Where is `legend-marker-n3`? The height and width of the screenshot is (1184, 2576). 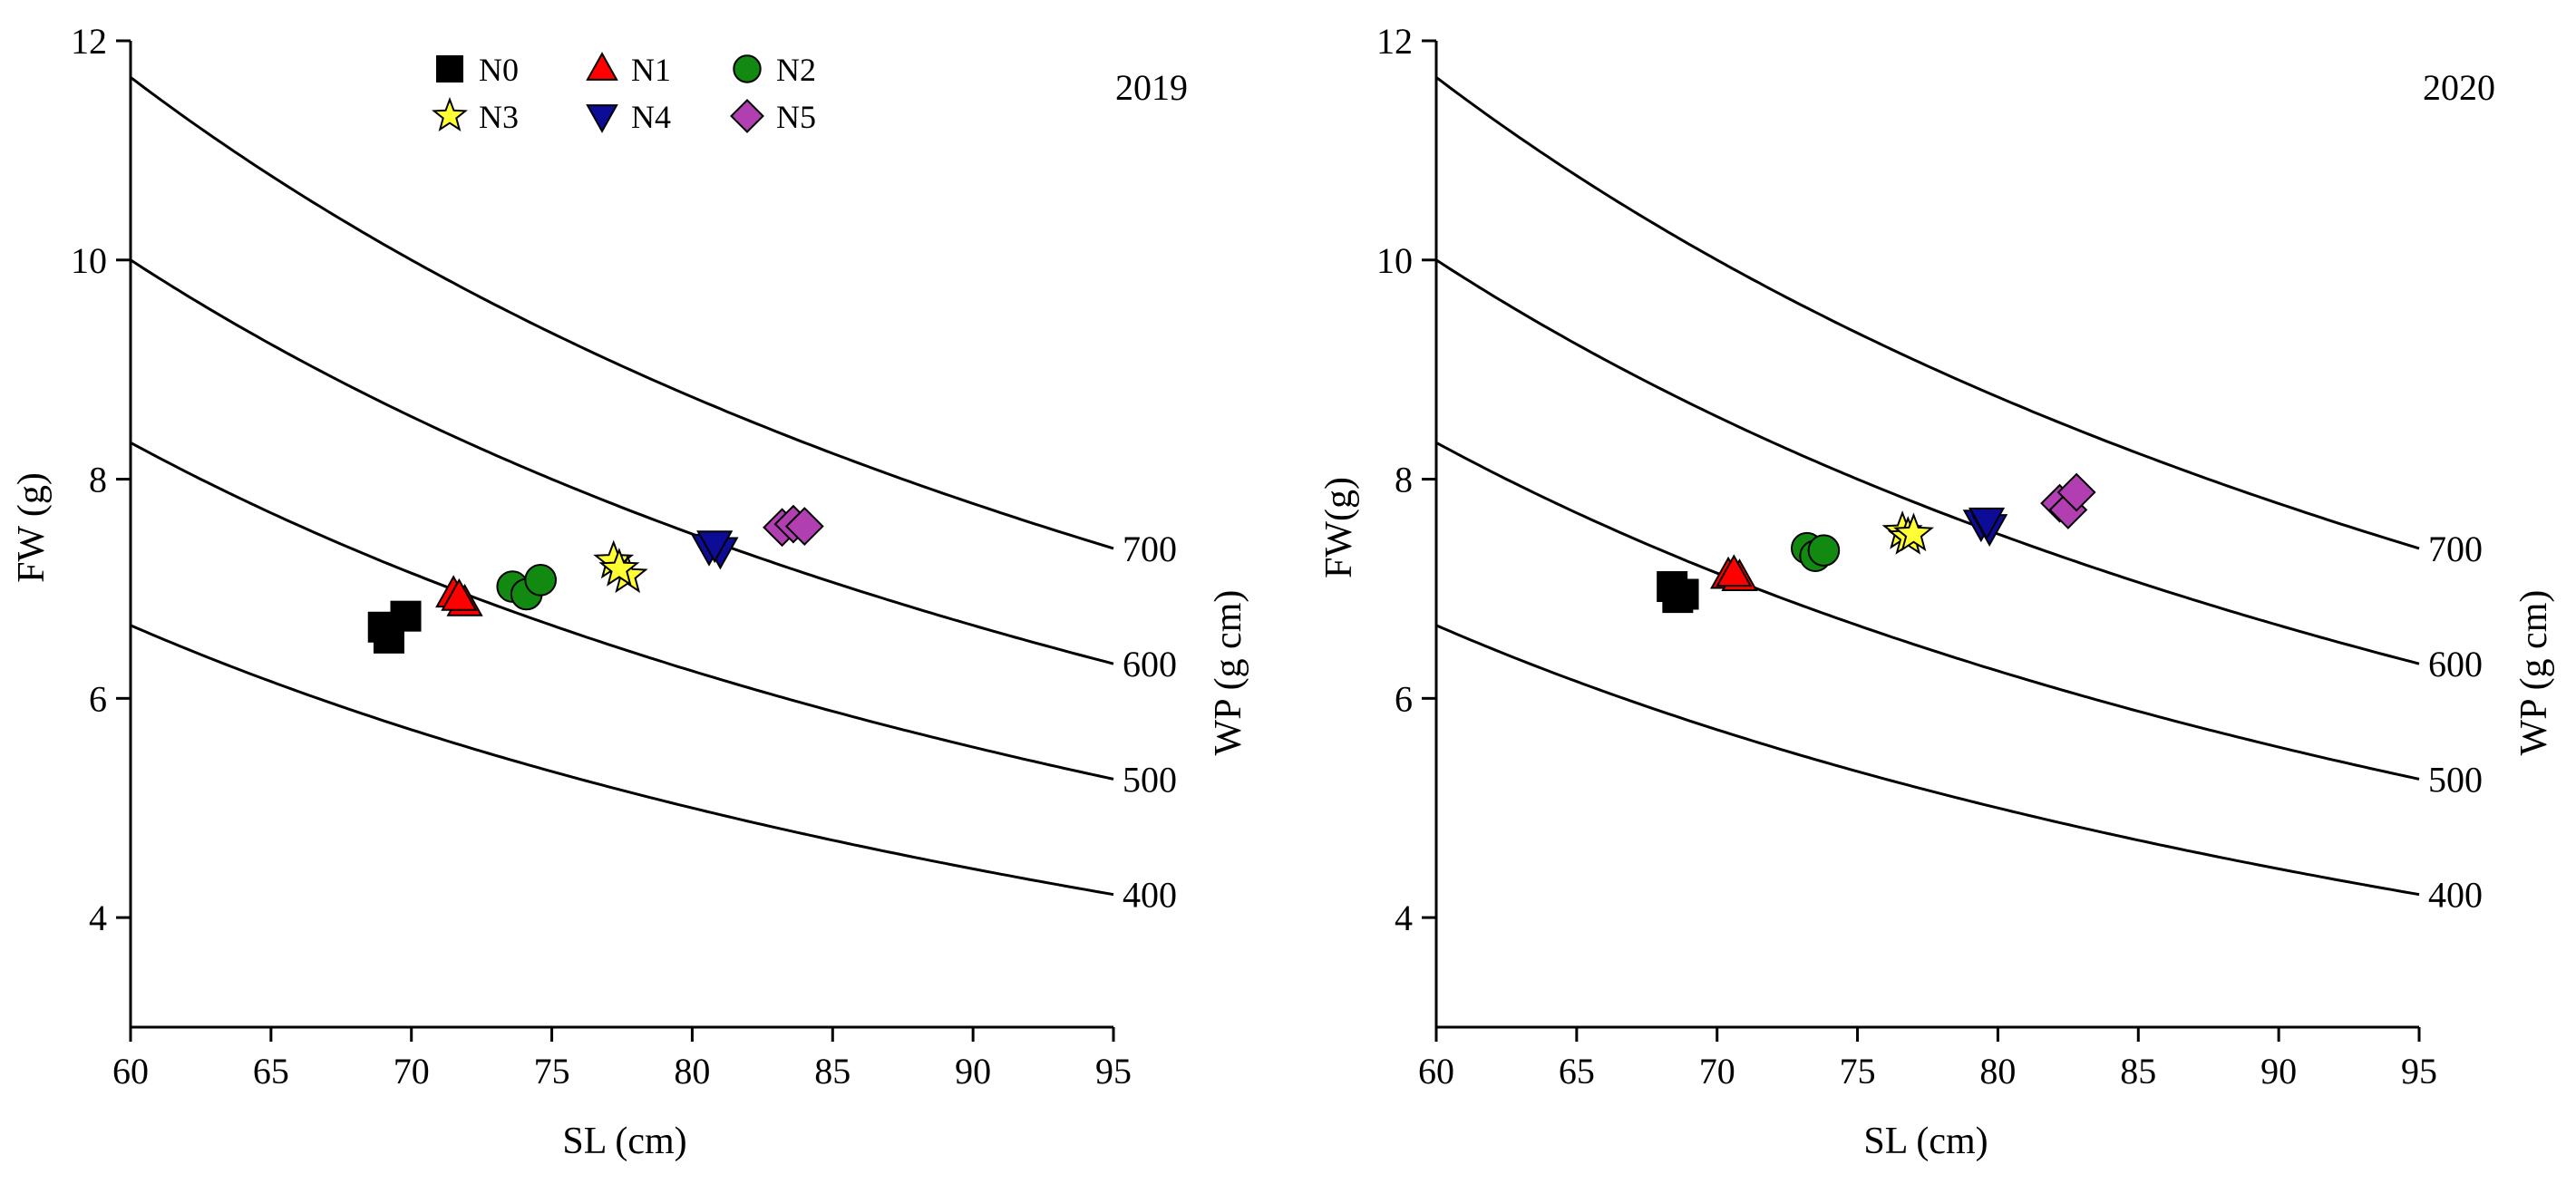
legend-marker-n3 is located at coordinates (450, 113).